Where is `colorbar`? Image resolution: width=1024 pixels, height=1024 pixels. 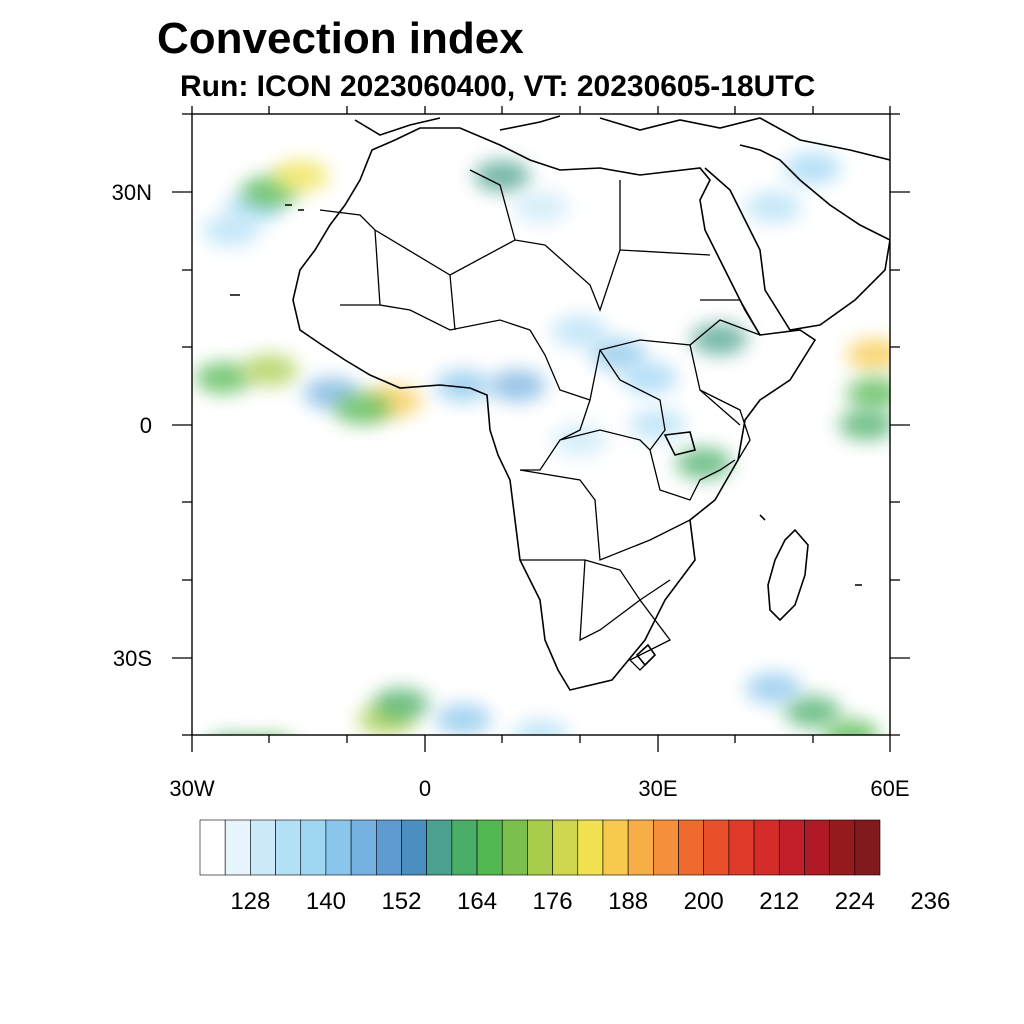 colorbar is located at coordinates (540, 847).